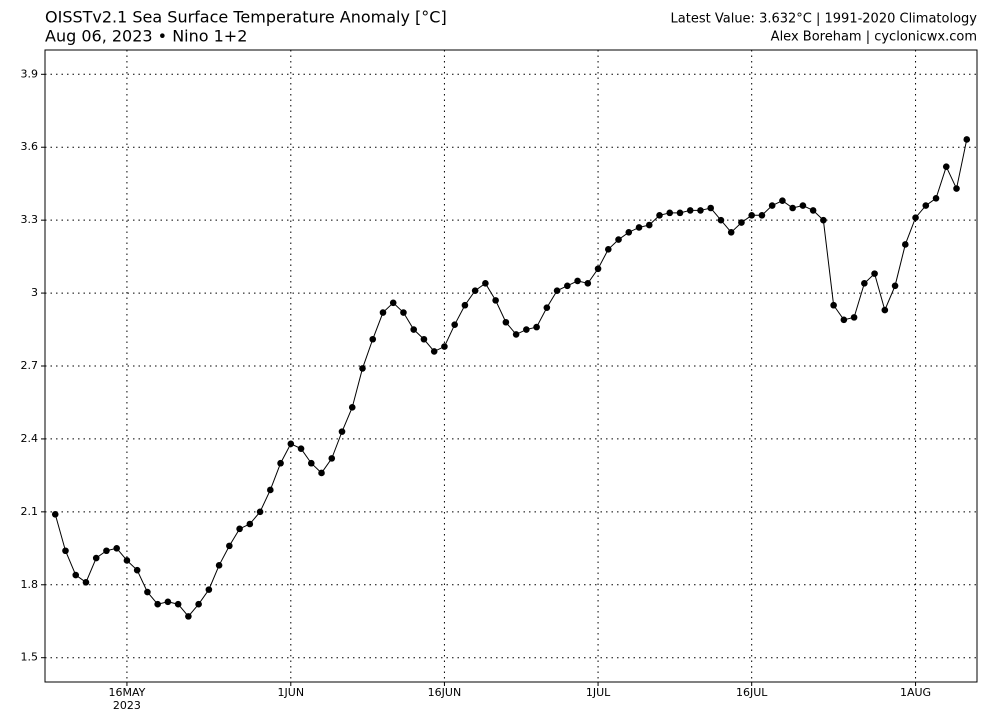 This screenshot has width=1000, height=714. Describe the element at coordinates (126, 692) in the screenshot. I see `x-tick-label: 16MAY` at that location.